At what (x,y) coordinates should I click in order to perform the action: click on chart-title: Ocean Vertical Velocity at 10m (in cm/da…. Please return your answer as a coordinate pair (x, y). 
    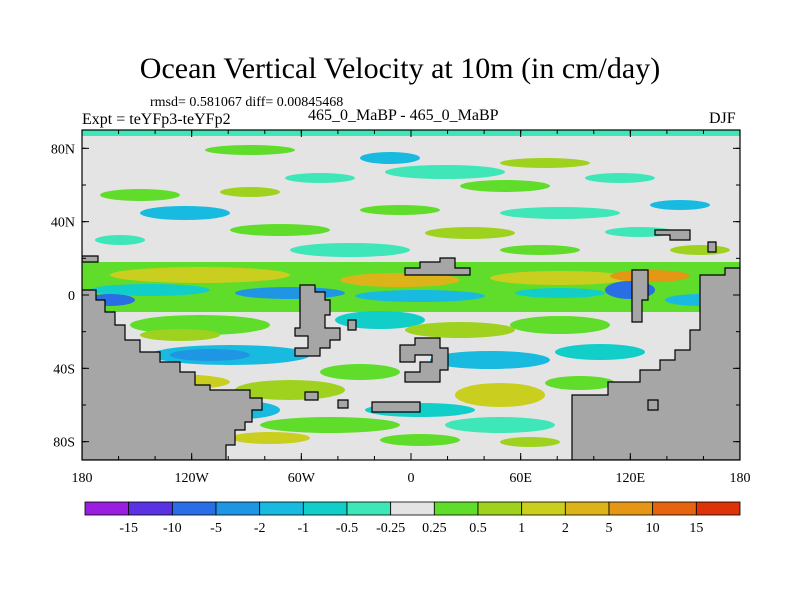
    Looking at the image, I should click on (400, 68).